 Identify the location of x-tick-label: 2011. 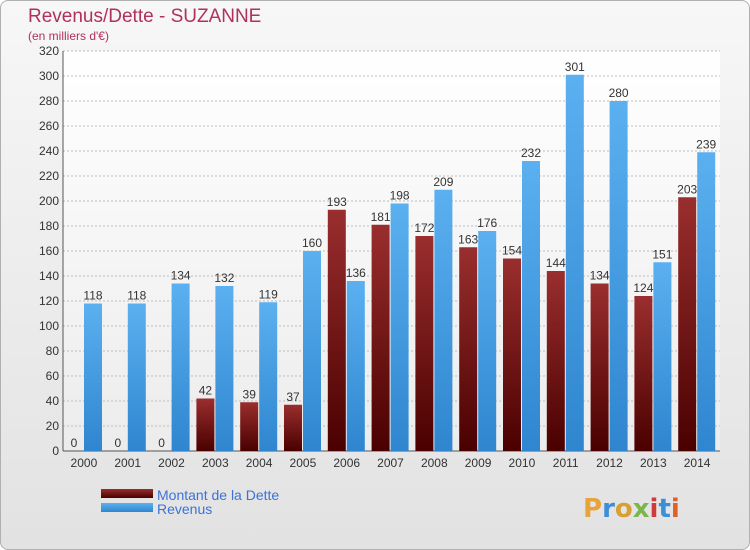
(566, 463).